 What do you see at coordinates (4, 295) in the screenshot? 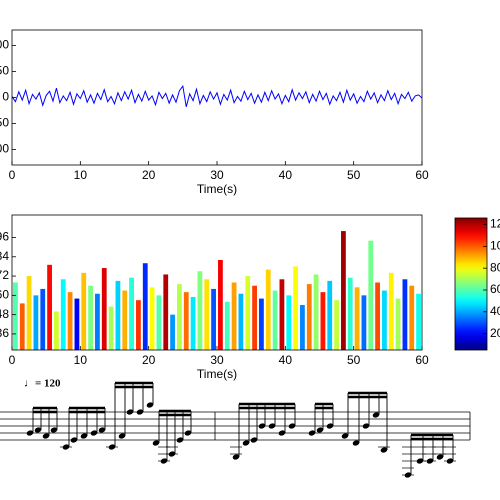
I see `y-tick-label: 60` at bounding box center [4, 295].